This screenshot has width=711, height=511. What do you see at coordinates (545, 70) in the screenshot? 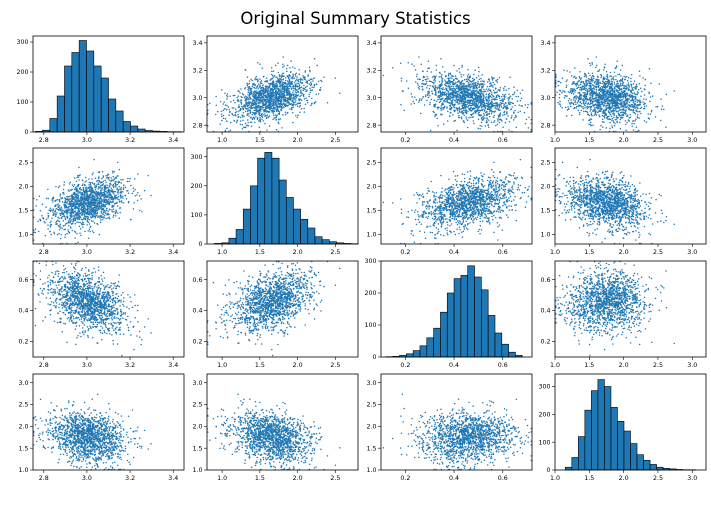
I see `y-tick-label: 3.2` at bounding box center [545, 70].